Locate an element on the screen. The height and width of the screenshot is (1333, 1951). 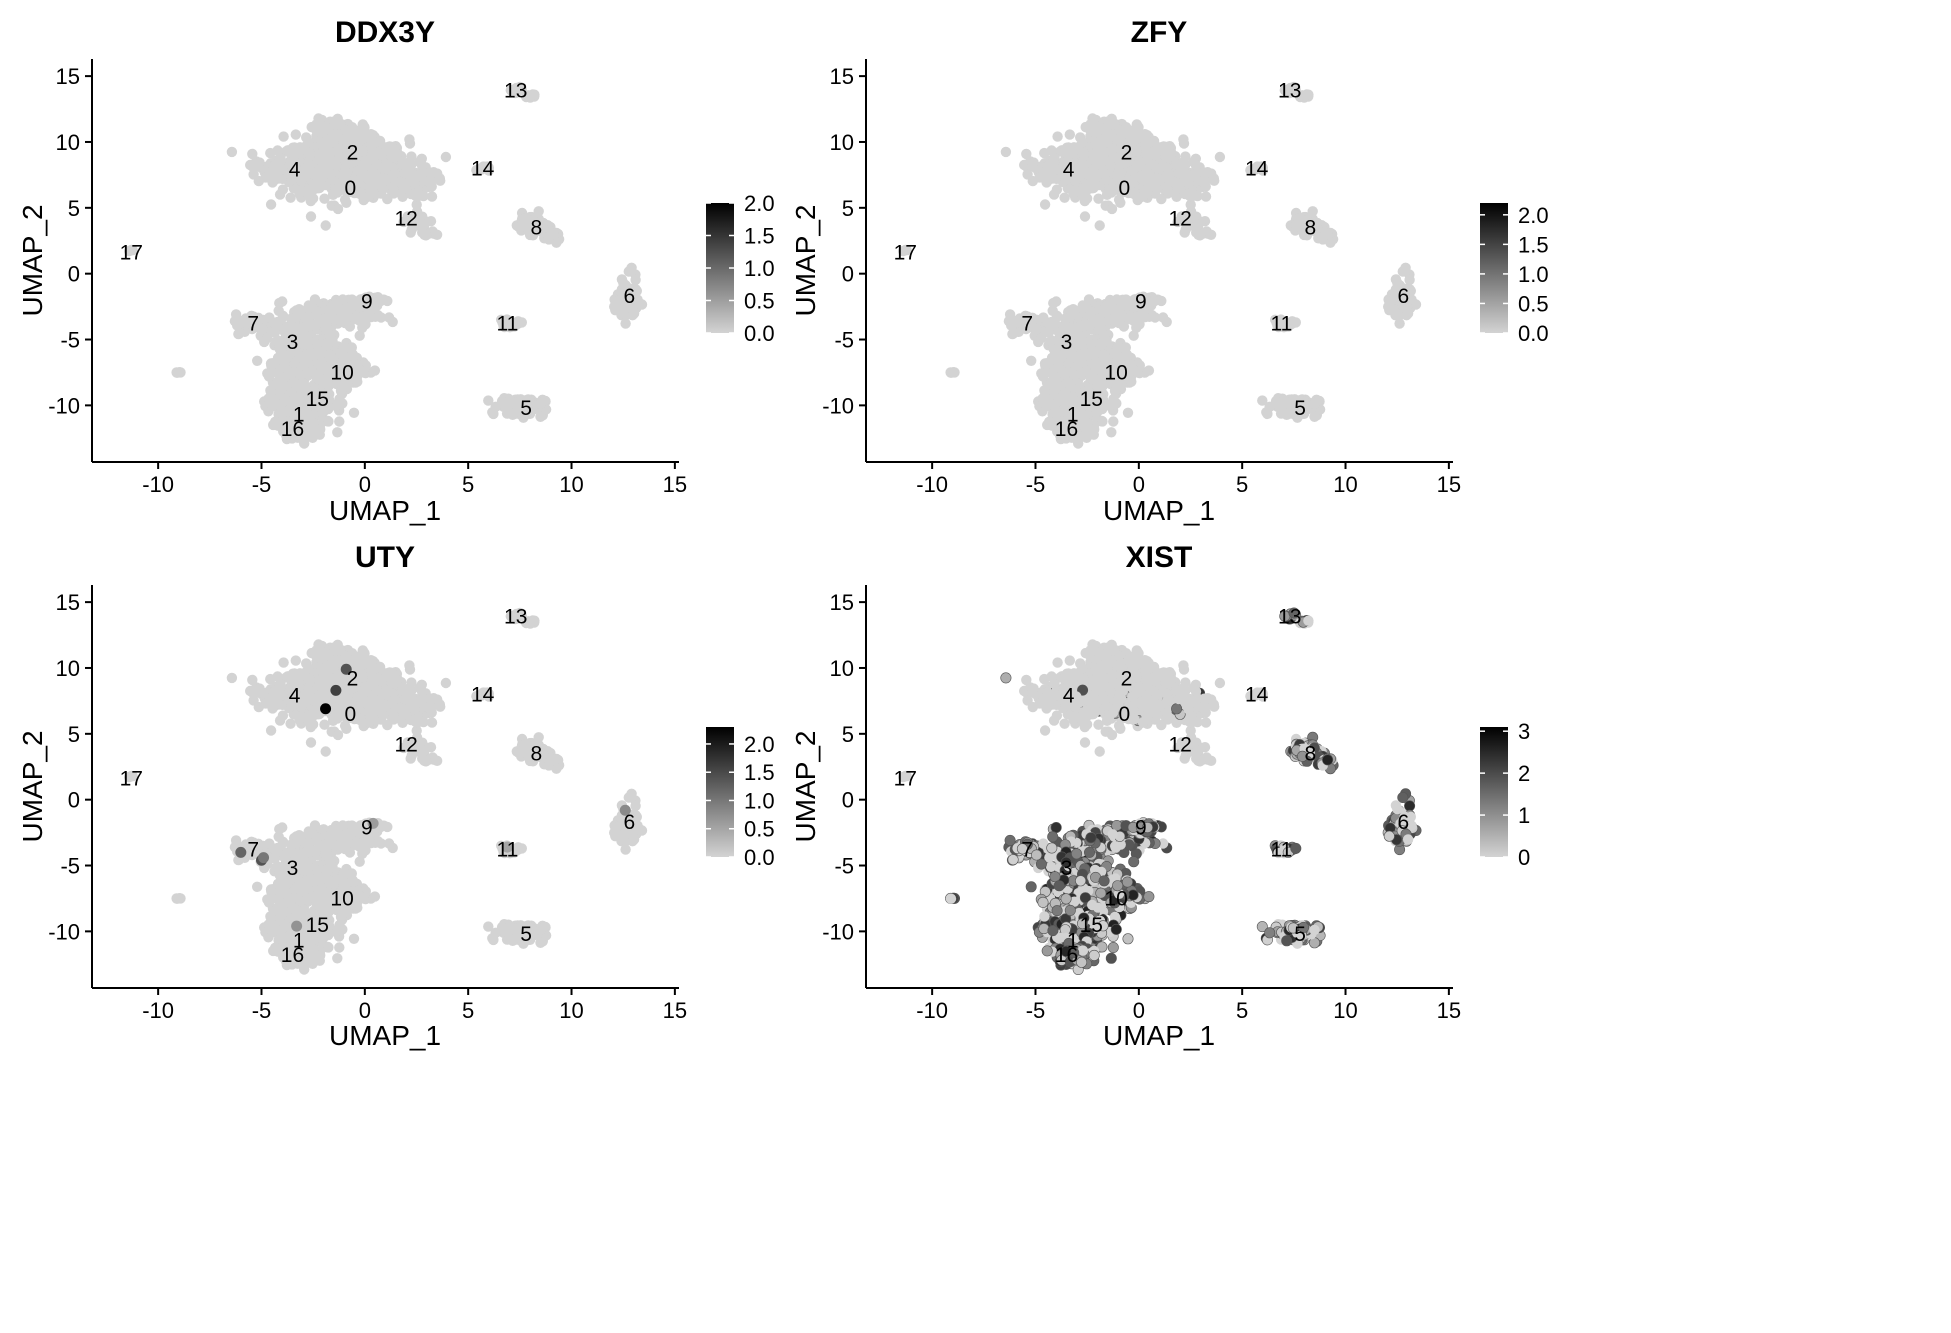
panel-title: DDX3Y is located at coordinates (385, 32).